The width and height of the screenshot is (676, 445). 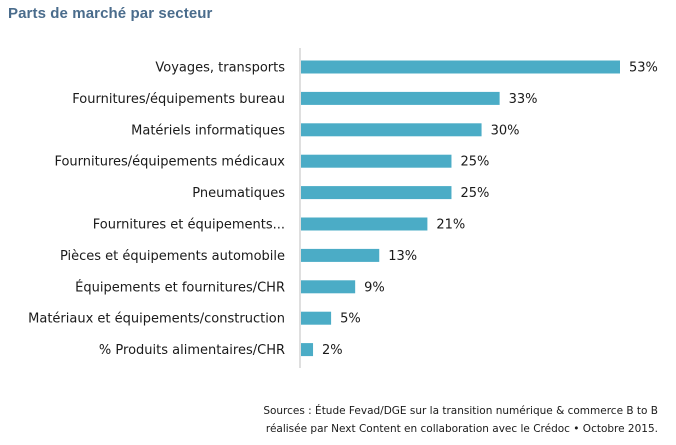 I want to click on category-label: Voyages, transports, so click(x=220, y=68).